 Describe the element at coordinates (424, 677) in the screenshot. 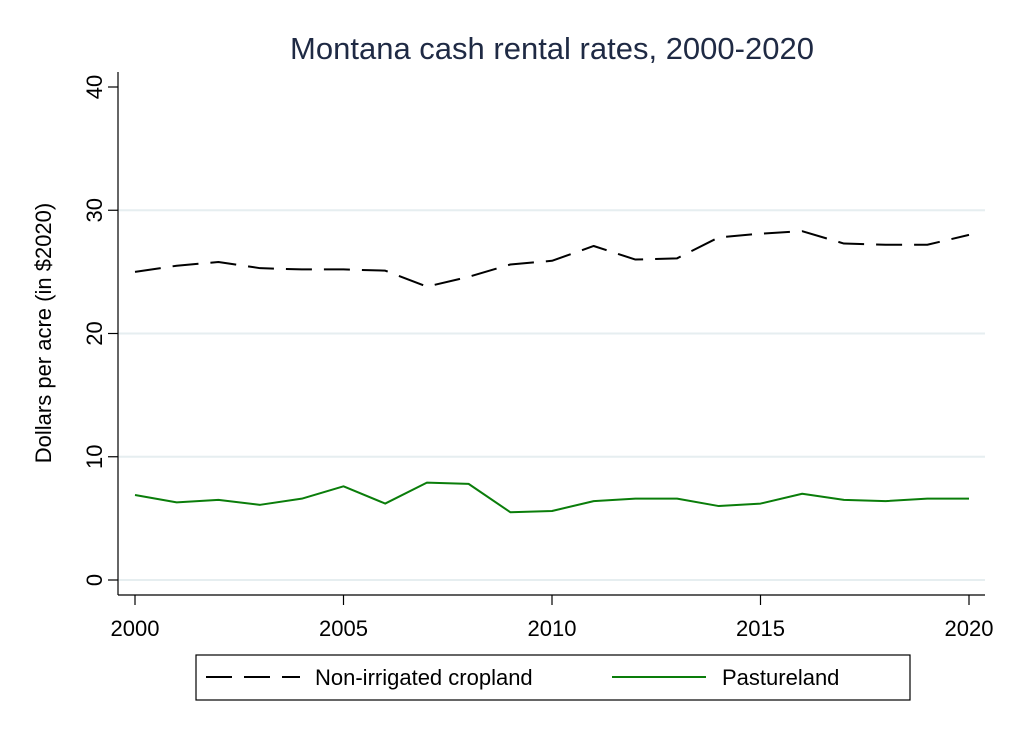

I see `legend-label-non-irrigated-cropland: Non-irrigated cropland` at that location.